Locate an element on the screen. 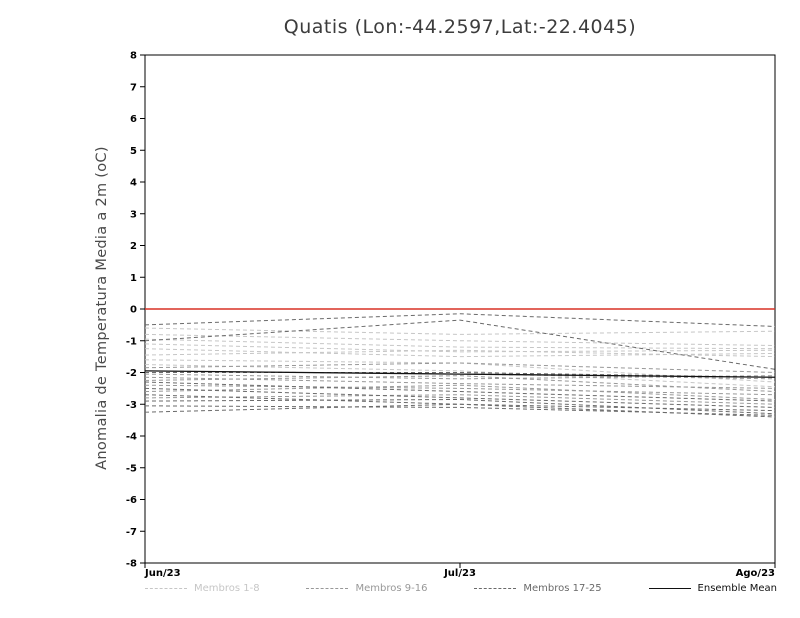 The image size is (800, 618). legend-item: Membros 1-8 is located at coordinates (202, 588).